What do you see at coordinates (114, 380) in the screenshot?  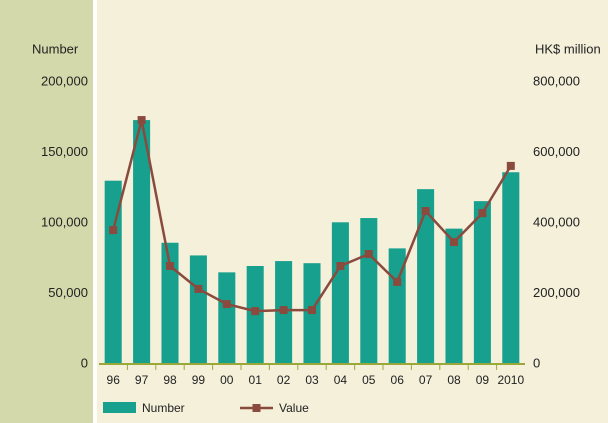 I see `x-tick-label: 96` at bounding box center [114, 380].